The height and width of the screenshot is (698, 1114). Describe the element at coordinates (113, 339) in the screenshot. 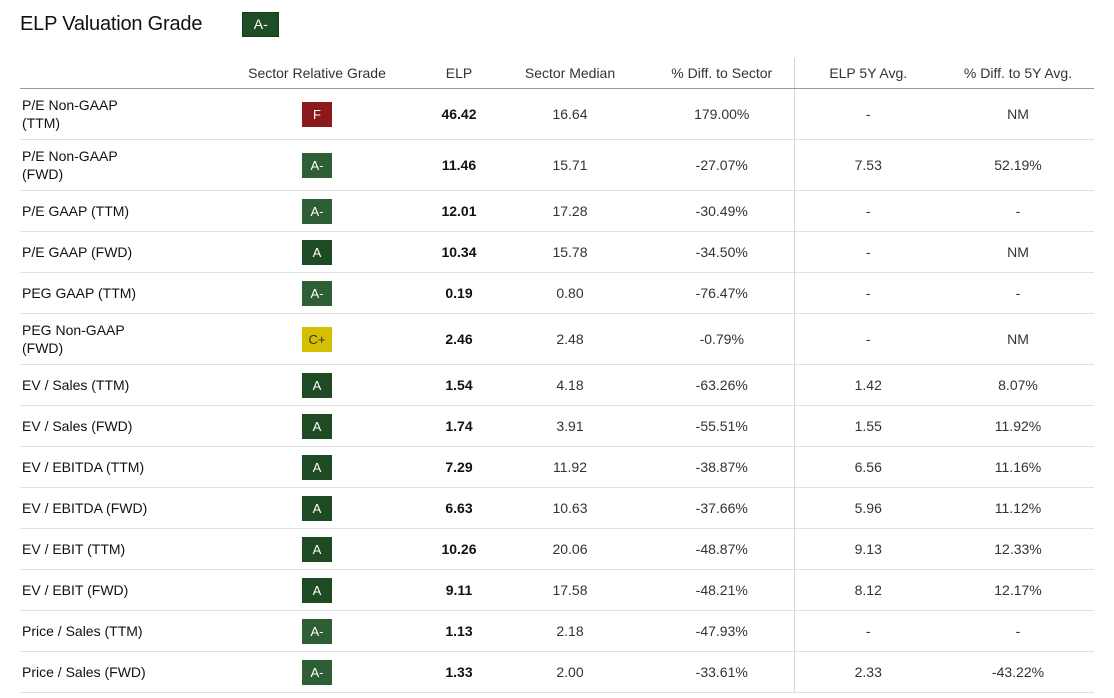

I see `metric-label: PEG Non-GAAP (FWD)` at that location.